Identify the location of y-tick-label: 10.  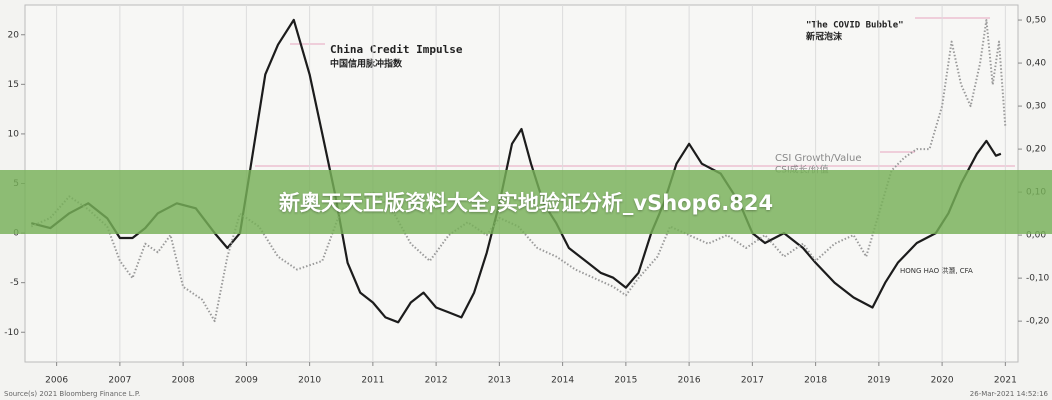
(14, 134).